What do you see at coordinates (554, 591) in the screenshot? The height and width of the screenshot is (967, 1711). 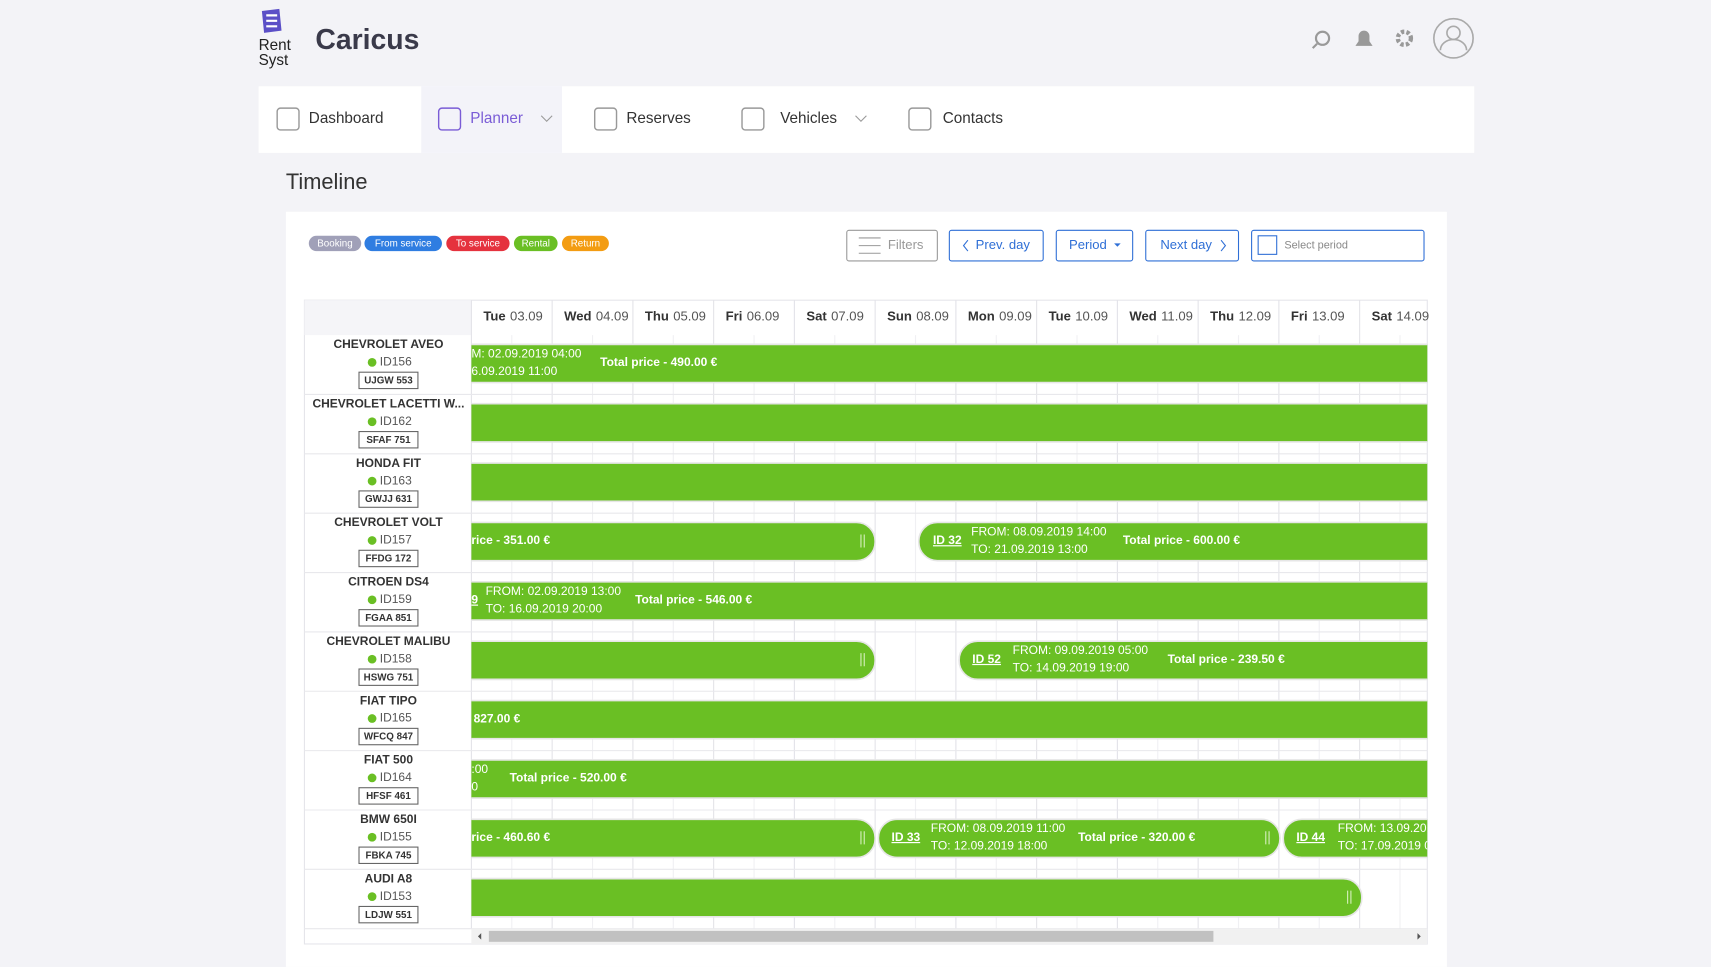 I see `booking-from: FROM: 02.09.2019 13:00` at bounding box center [554, 591].